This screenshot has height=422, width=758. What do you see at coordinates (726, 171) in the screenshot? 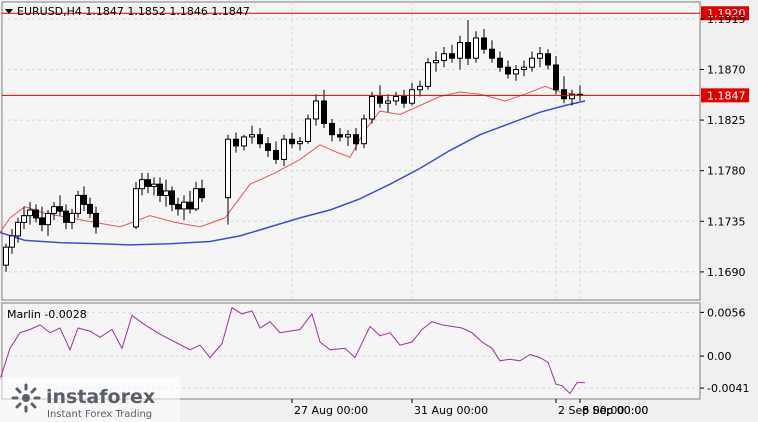
I see `price-tick-label: 1.1780` at bounding box center [726, 171].